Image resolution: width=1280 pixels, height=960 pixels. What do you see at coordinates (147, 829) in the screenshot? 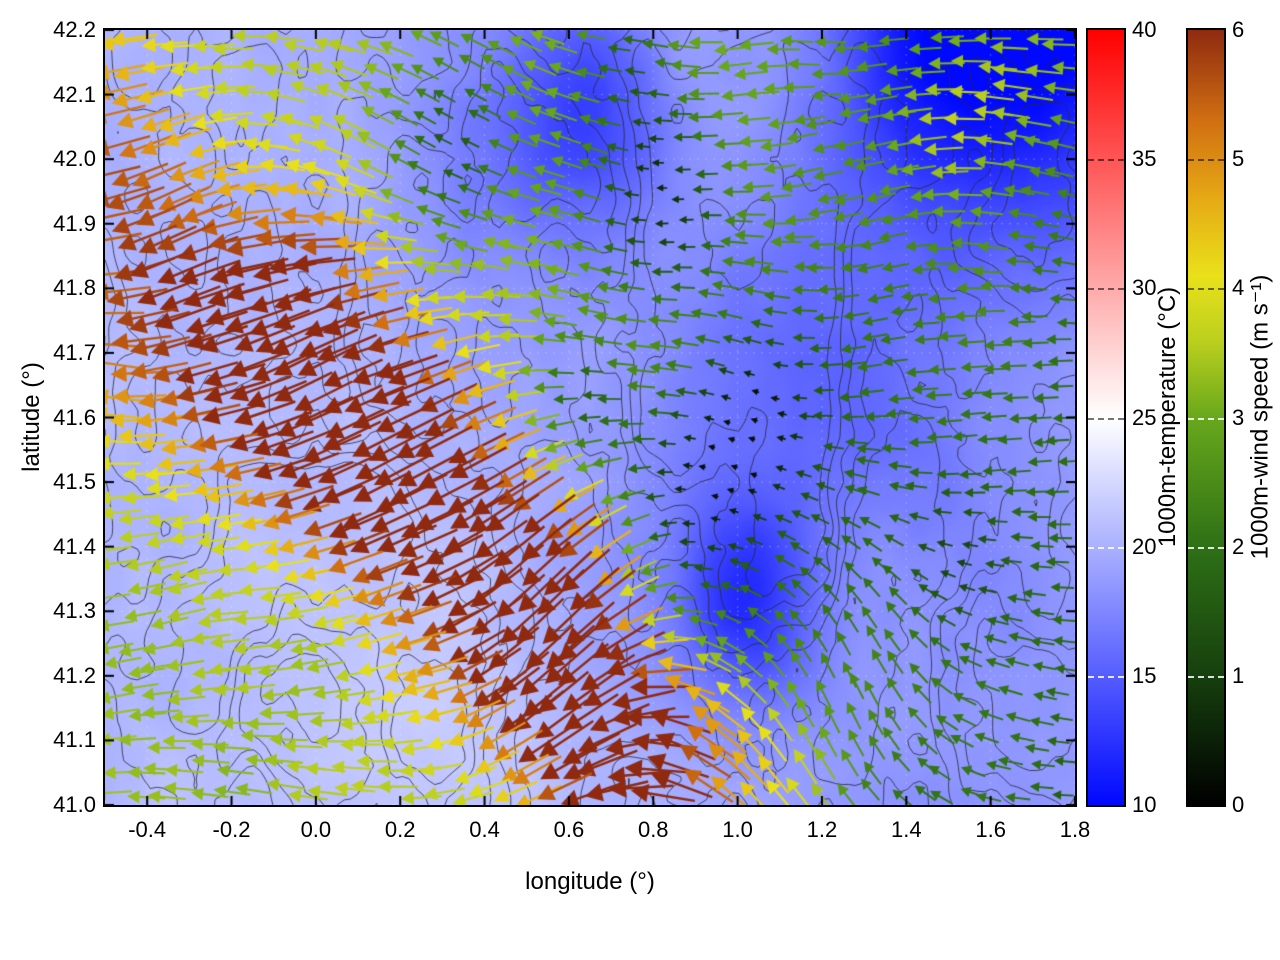
I see `x-tick-label: -0.4` at bounding box center [147, 829].